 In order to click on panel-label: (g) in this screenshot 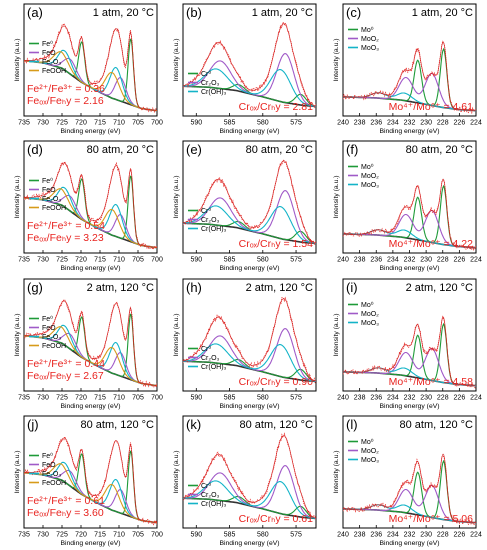, I will do `click(35, 287)`.